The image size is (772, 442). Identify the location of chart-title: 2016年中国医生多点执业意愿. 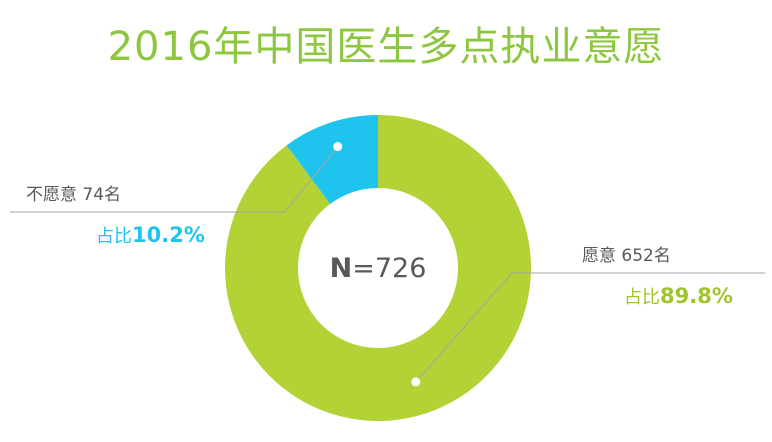
(386, 47).